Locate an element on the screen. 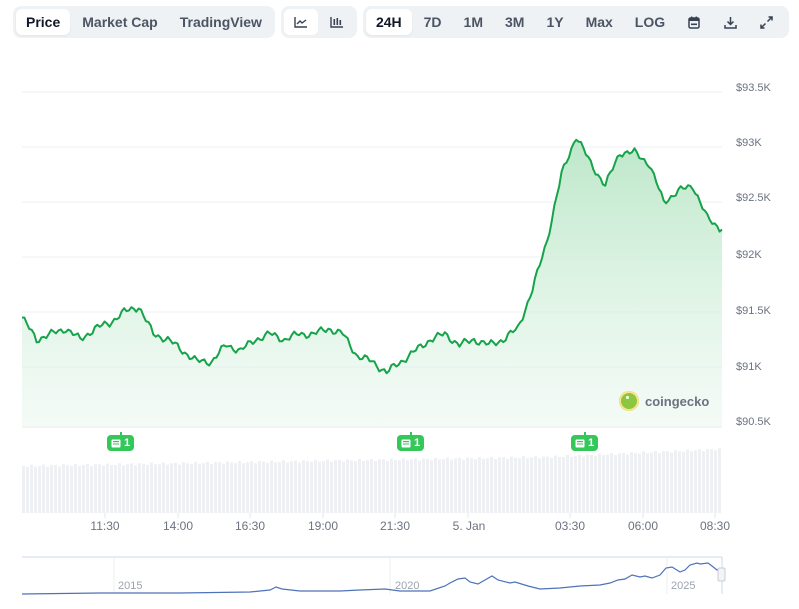  x-tick-label: 19:00 is located at coordinates (323, 526).